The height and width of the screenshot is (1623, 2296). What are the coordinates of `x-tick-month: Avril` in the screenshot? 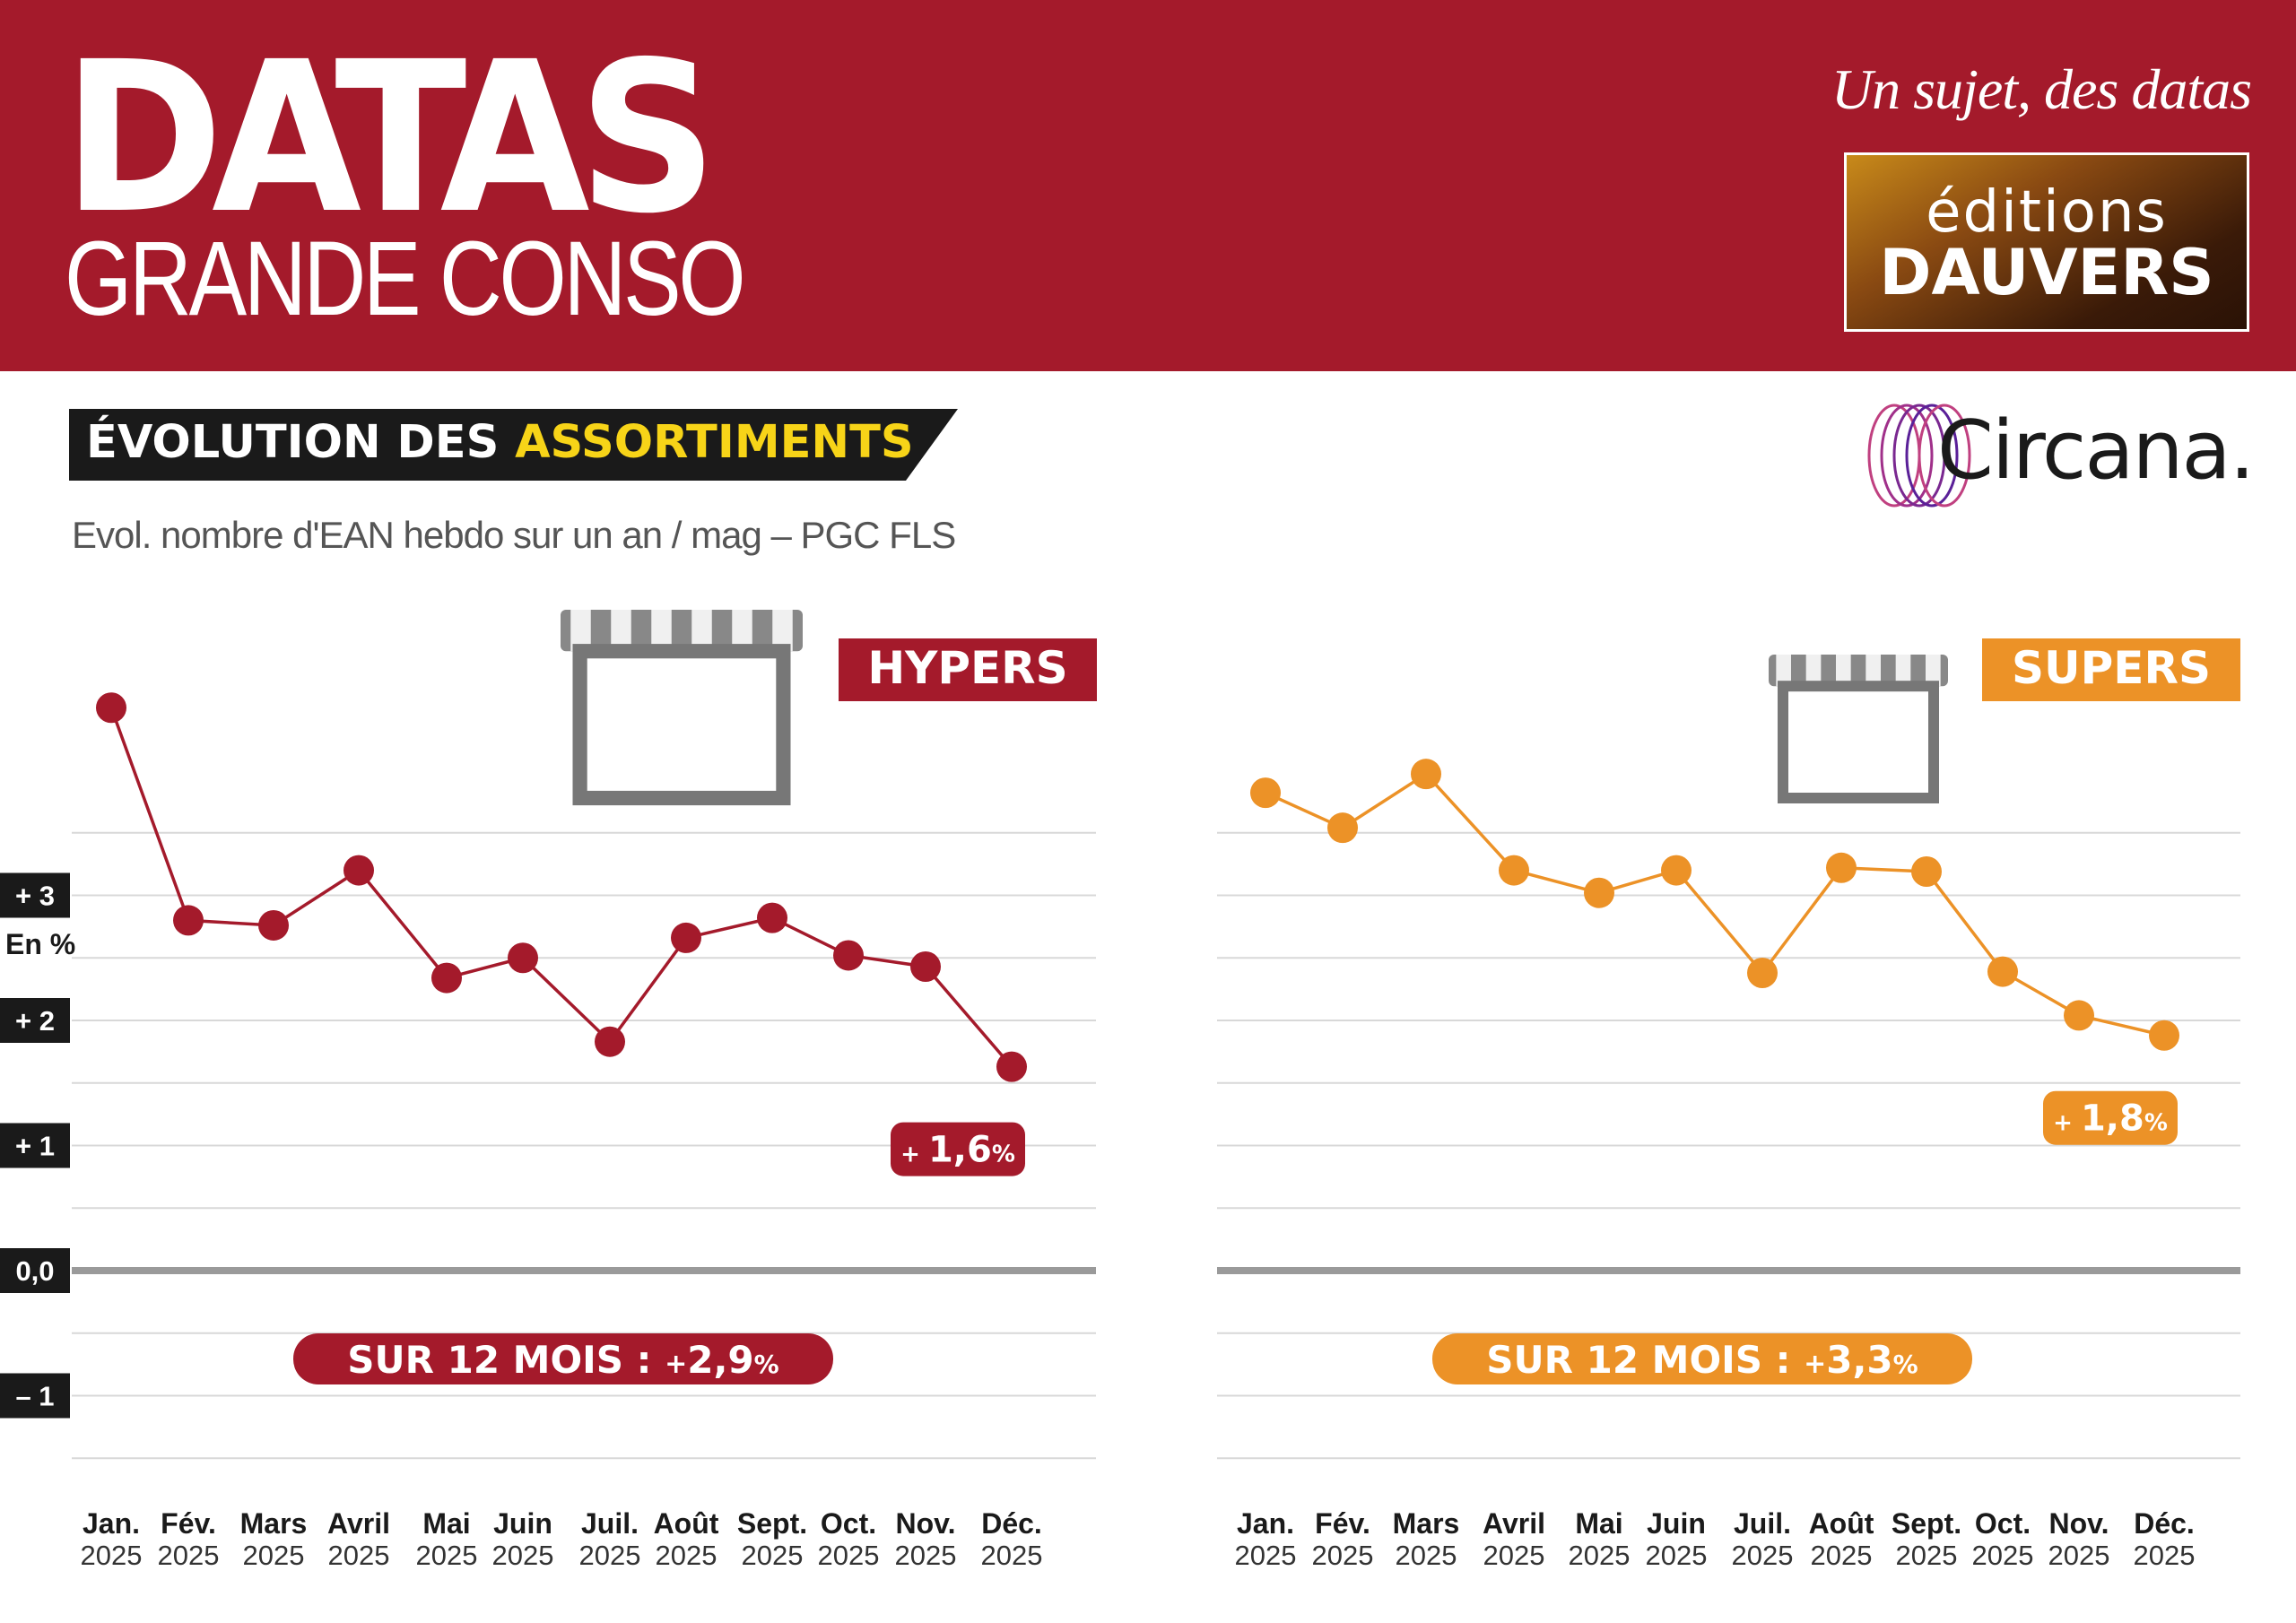 It's located at (358, 1523).